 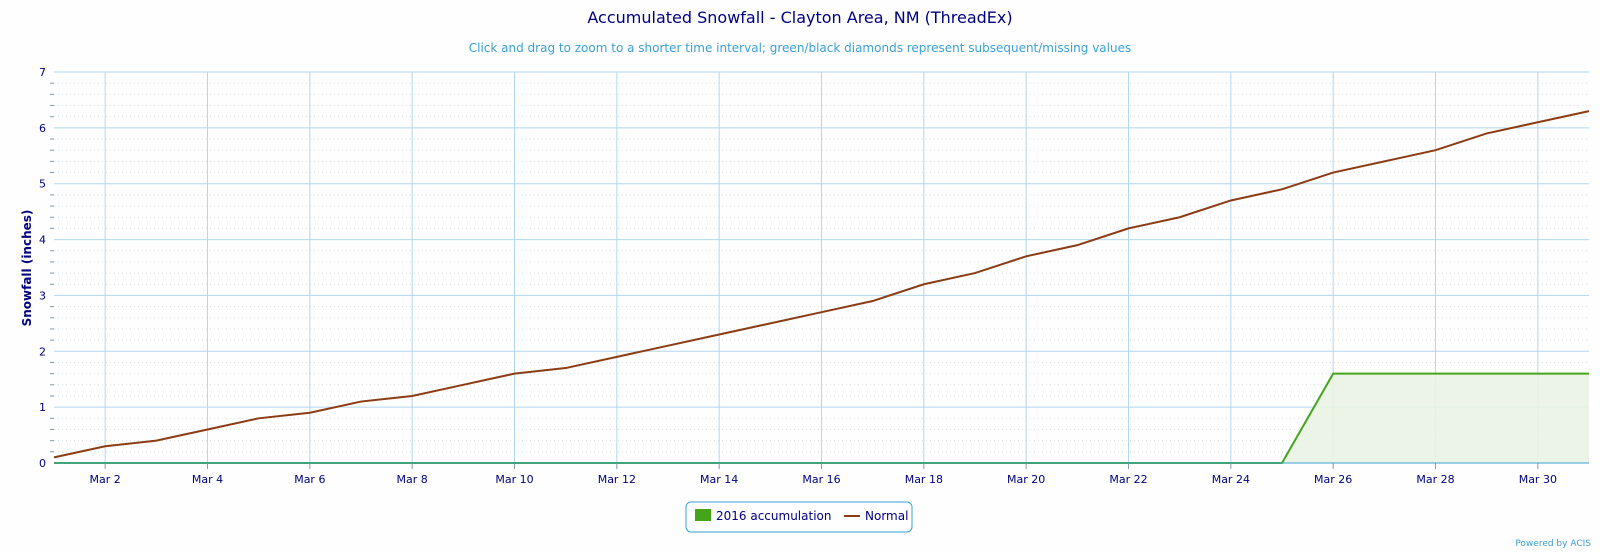 I want to click on x-tick-label: Mar 2, so click(x=105, y=479).